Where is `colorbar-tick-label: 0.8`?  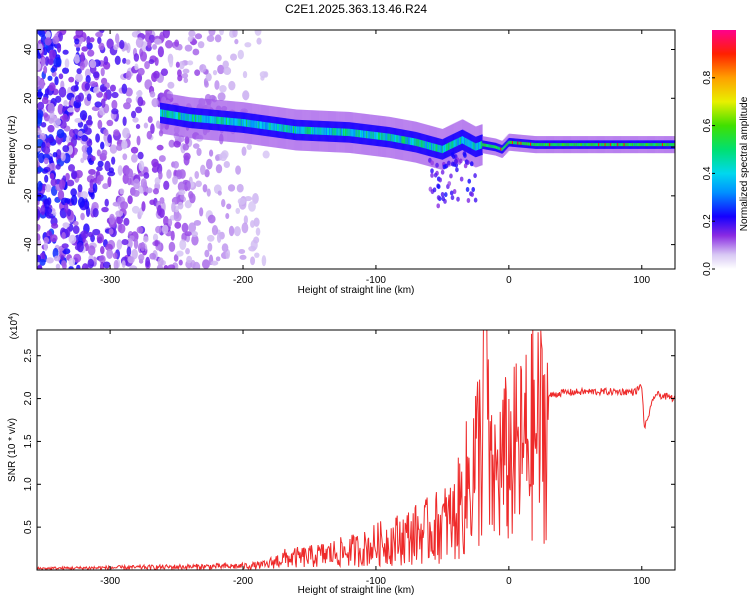 colorbar-tick-label: 0.8 is located at coordinates (707, 77).